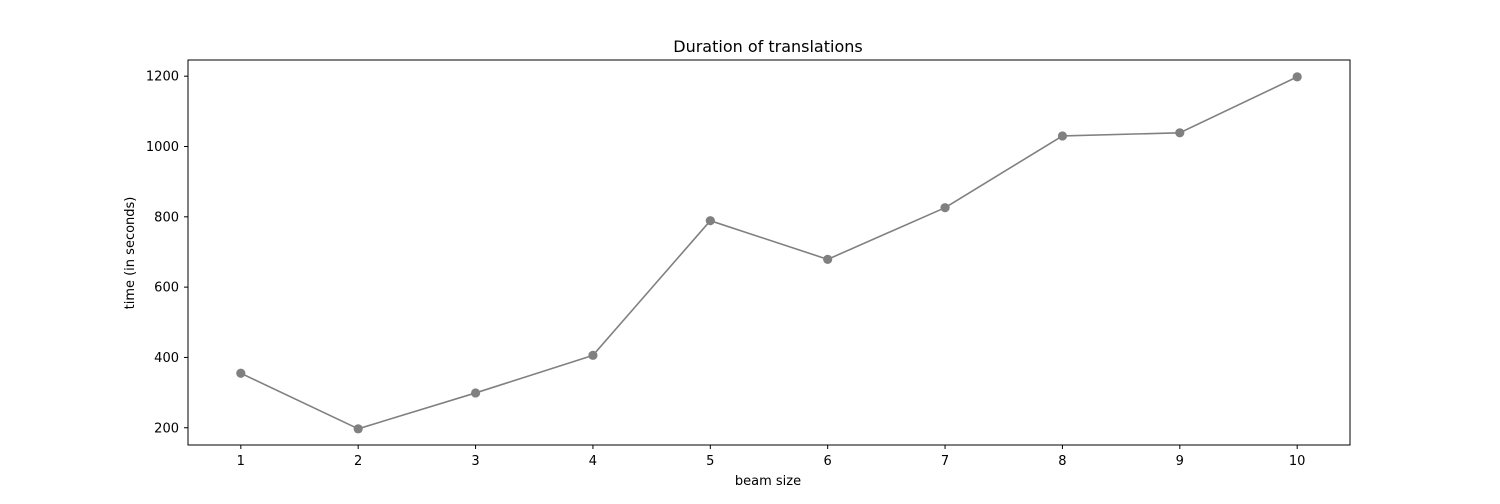  I want to click on y-tick-label: 800, so click(166, 217).